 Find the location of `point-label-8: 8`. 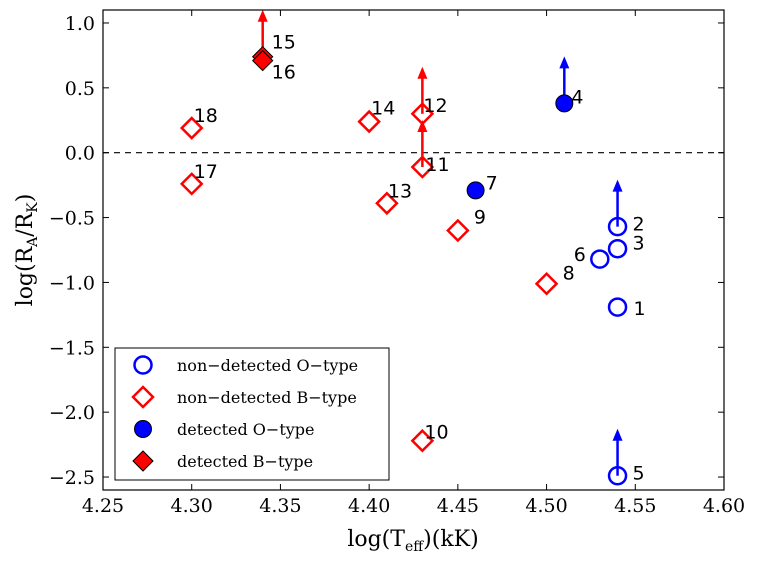

point-label-8: 8 is located at coordinates (569, 274).